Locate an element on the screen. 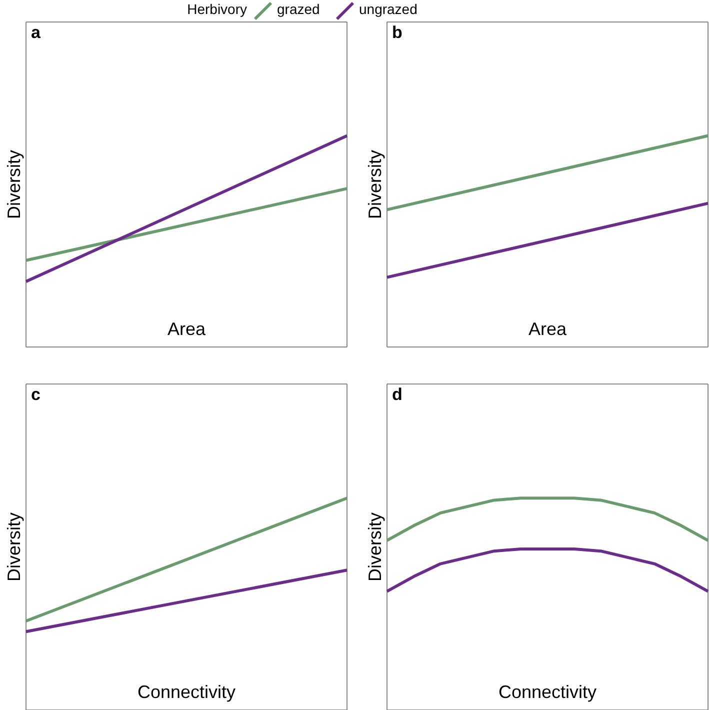 The width and height of the screenshot is (709, 710). chart-title: b is located at coordinates (397, 32).